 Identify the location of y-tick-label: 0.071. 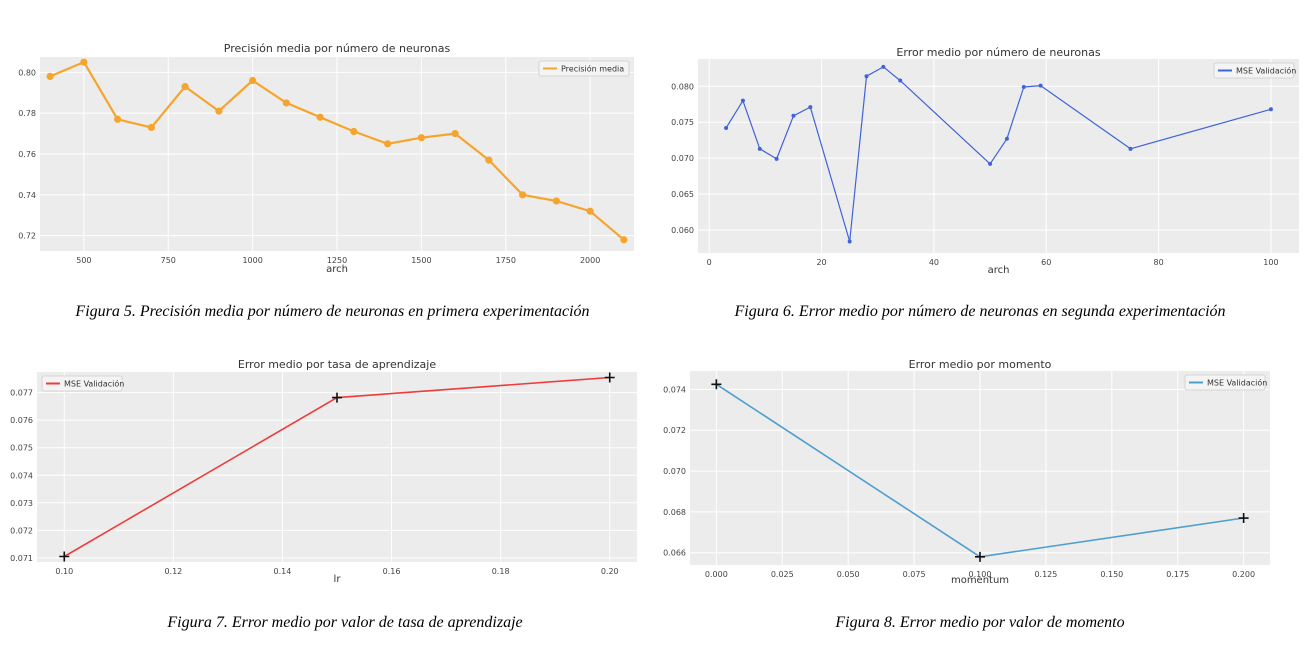
(21, 558).